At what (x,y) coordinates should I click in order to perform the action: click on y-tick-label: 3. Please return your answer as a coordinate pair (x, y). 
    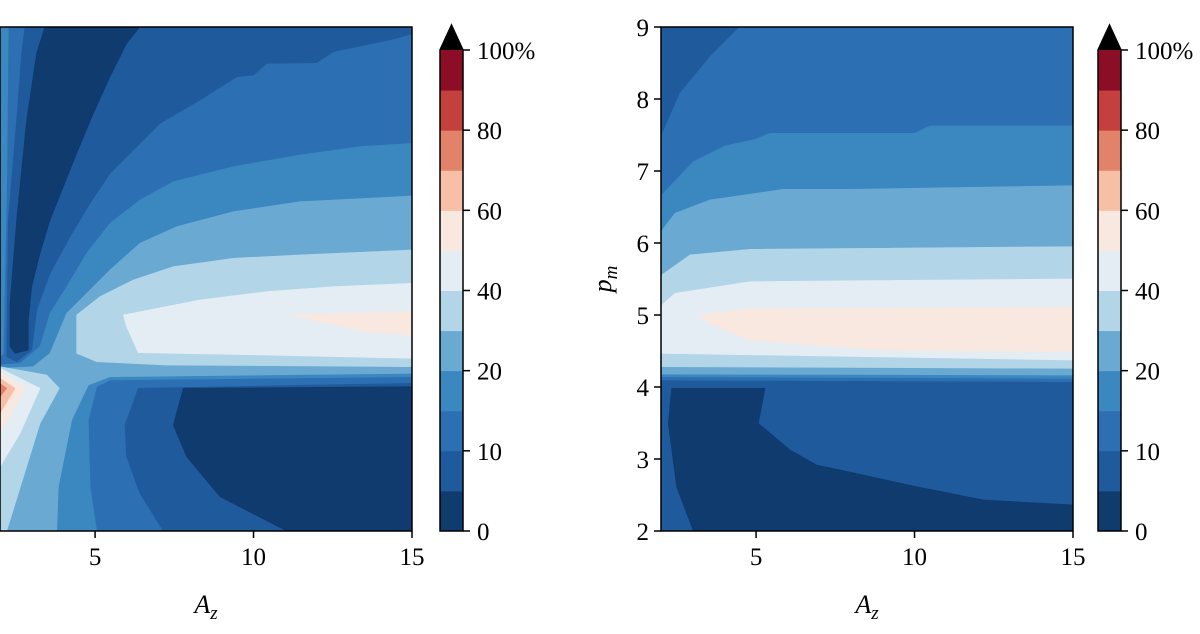
    Looking at the image, I should click on (643, 460).